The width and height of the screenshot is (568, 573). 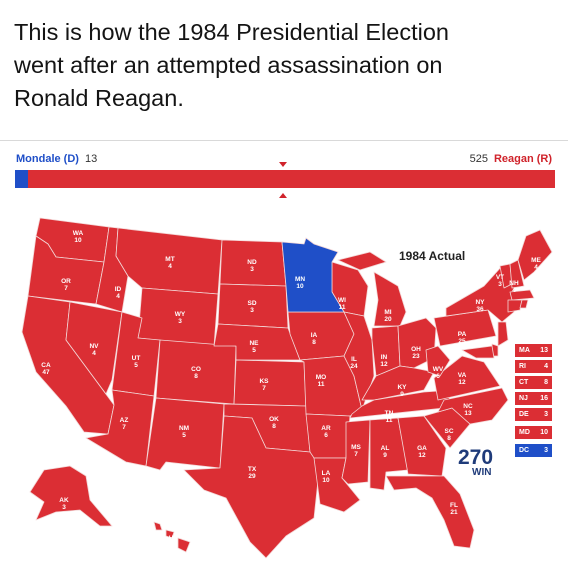 What do you see at coordinates (321, 381) in the screenshot?
I see `state-label-mo: MO 11` at bounding box center [321, 381].